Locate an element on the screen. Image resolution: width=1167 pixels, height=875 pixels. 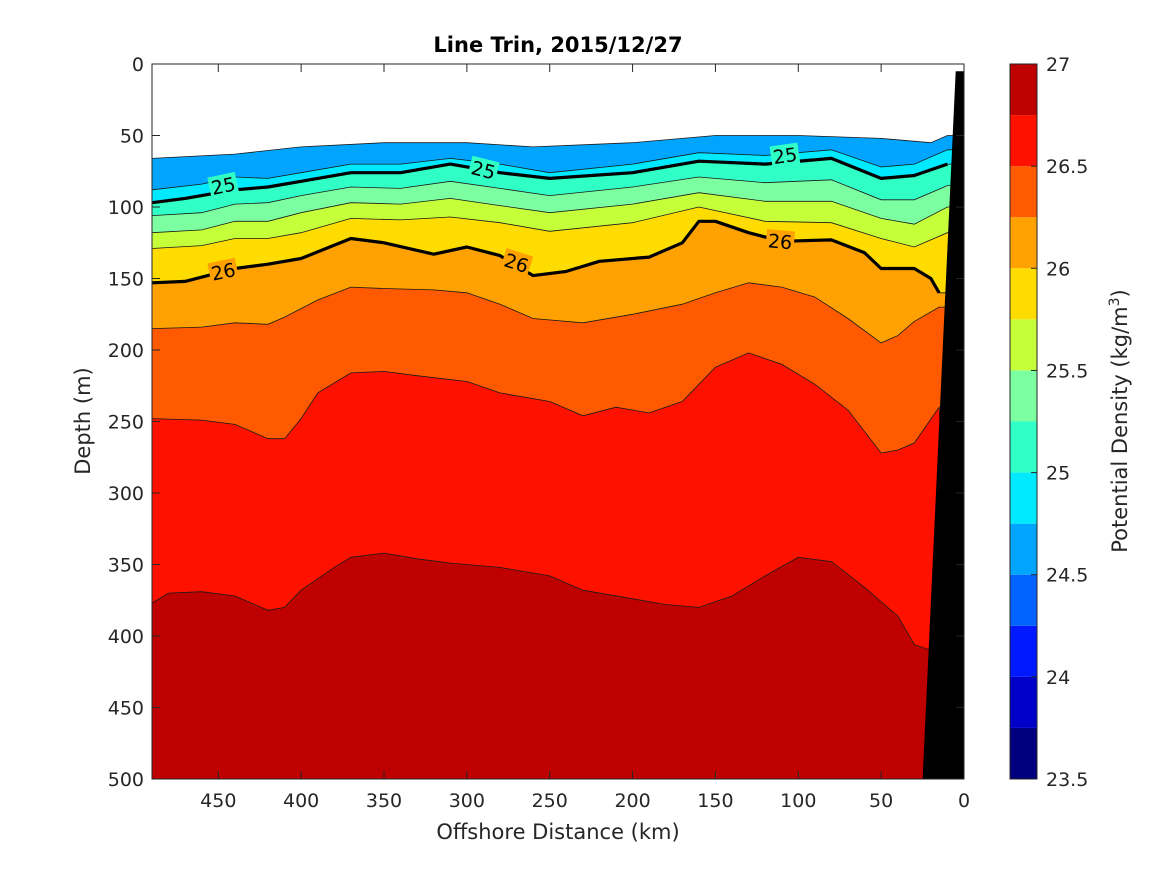
colorbar-tick-label: 26.5 is located at coordinates (1067, 167).